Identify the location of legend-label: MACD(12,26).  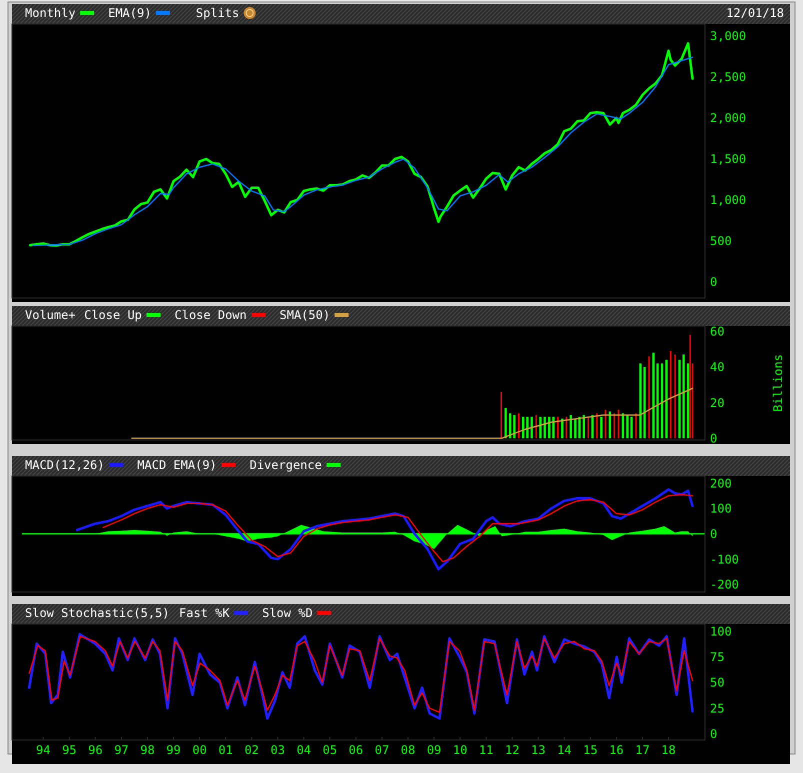
(64, 465).